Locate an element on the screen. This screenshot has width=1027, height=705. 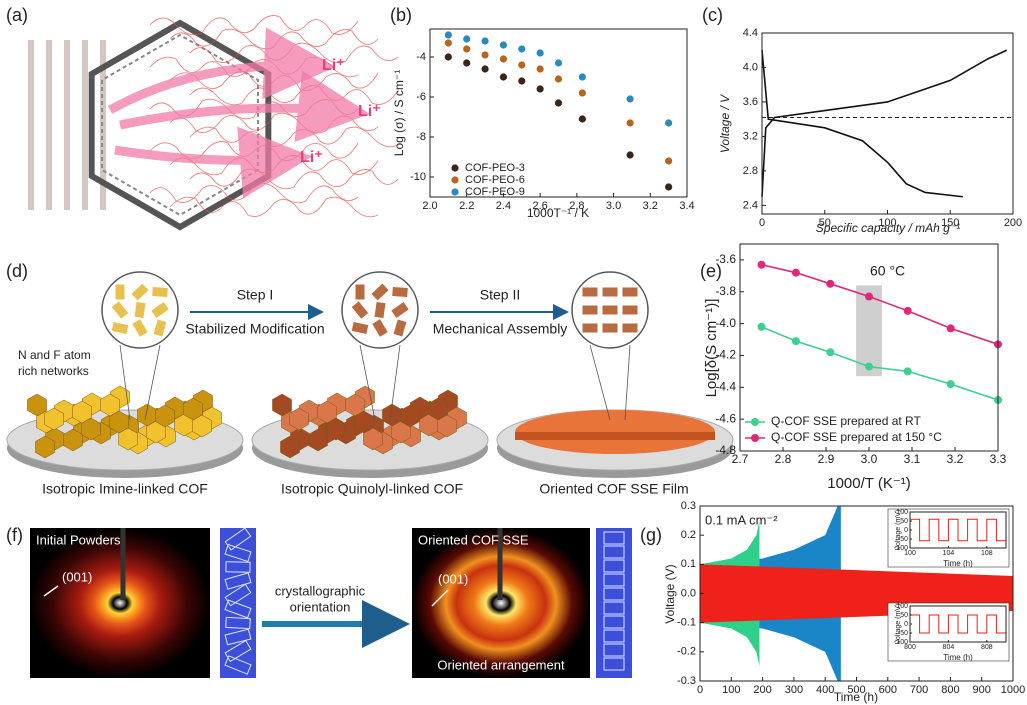
x-axis-label: 1000T⁻¹ / K is located at coordinates (558, 213).